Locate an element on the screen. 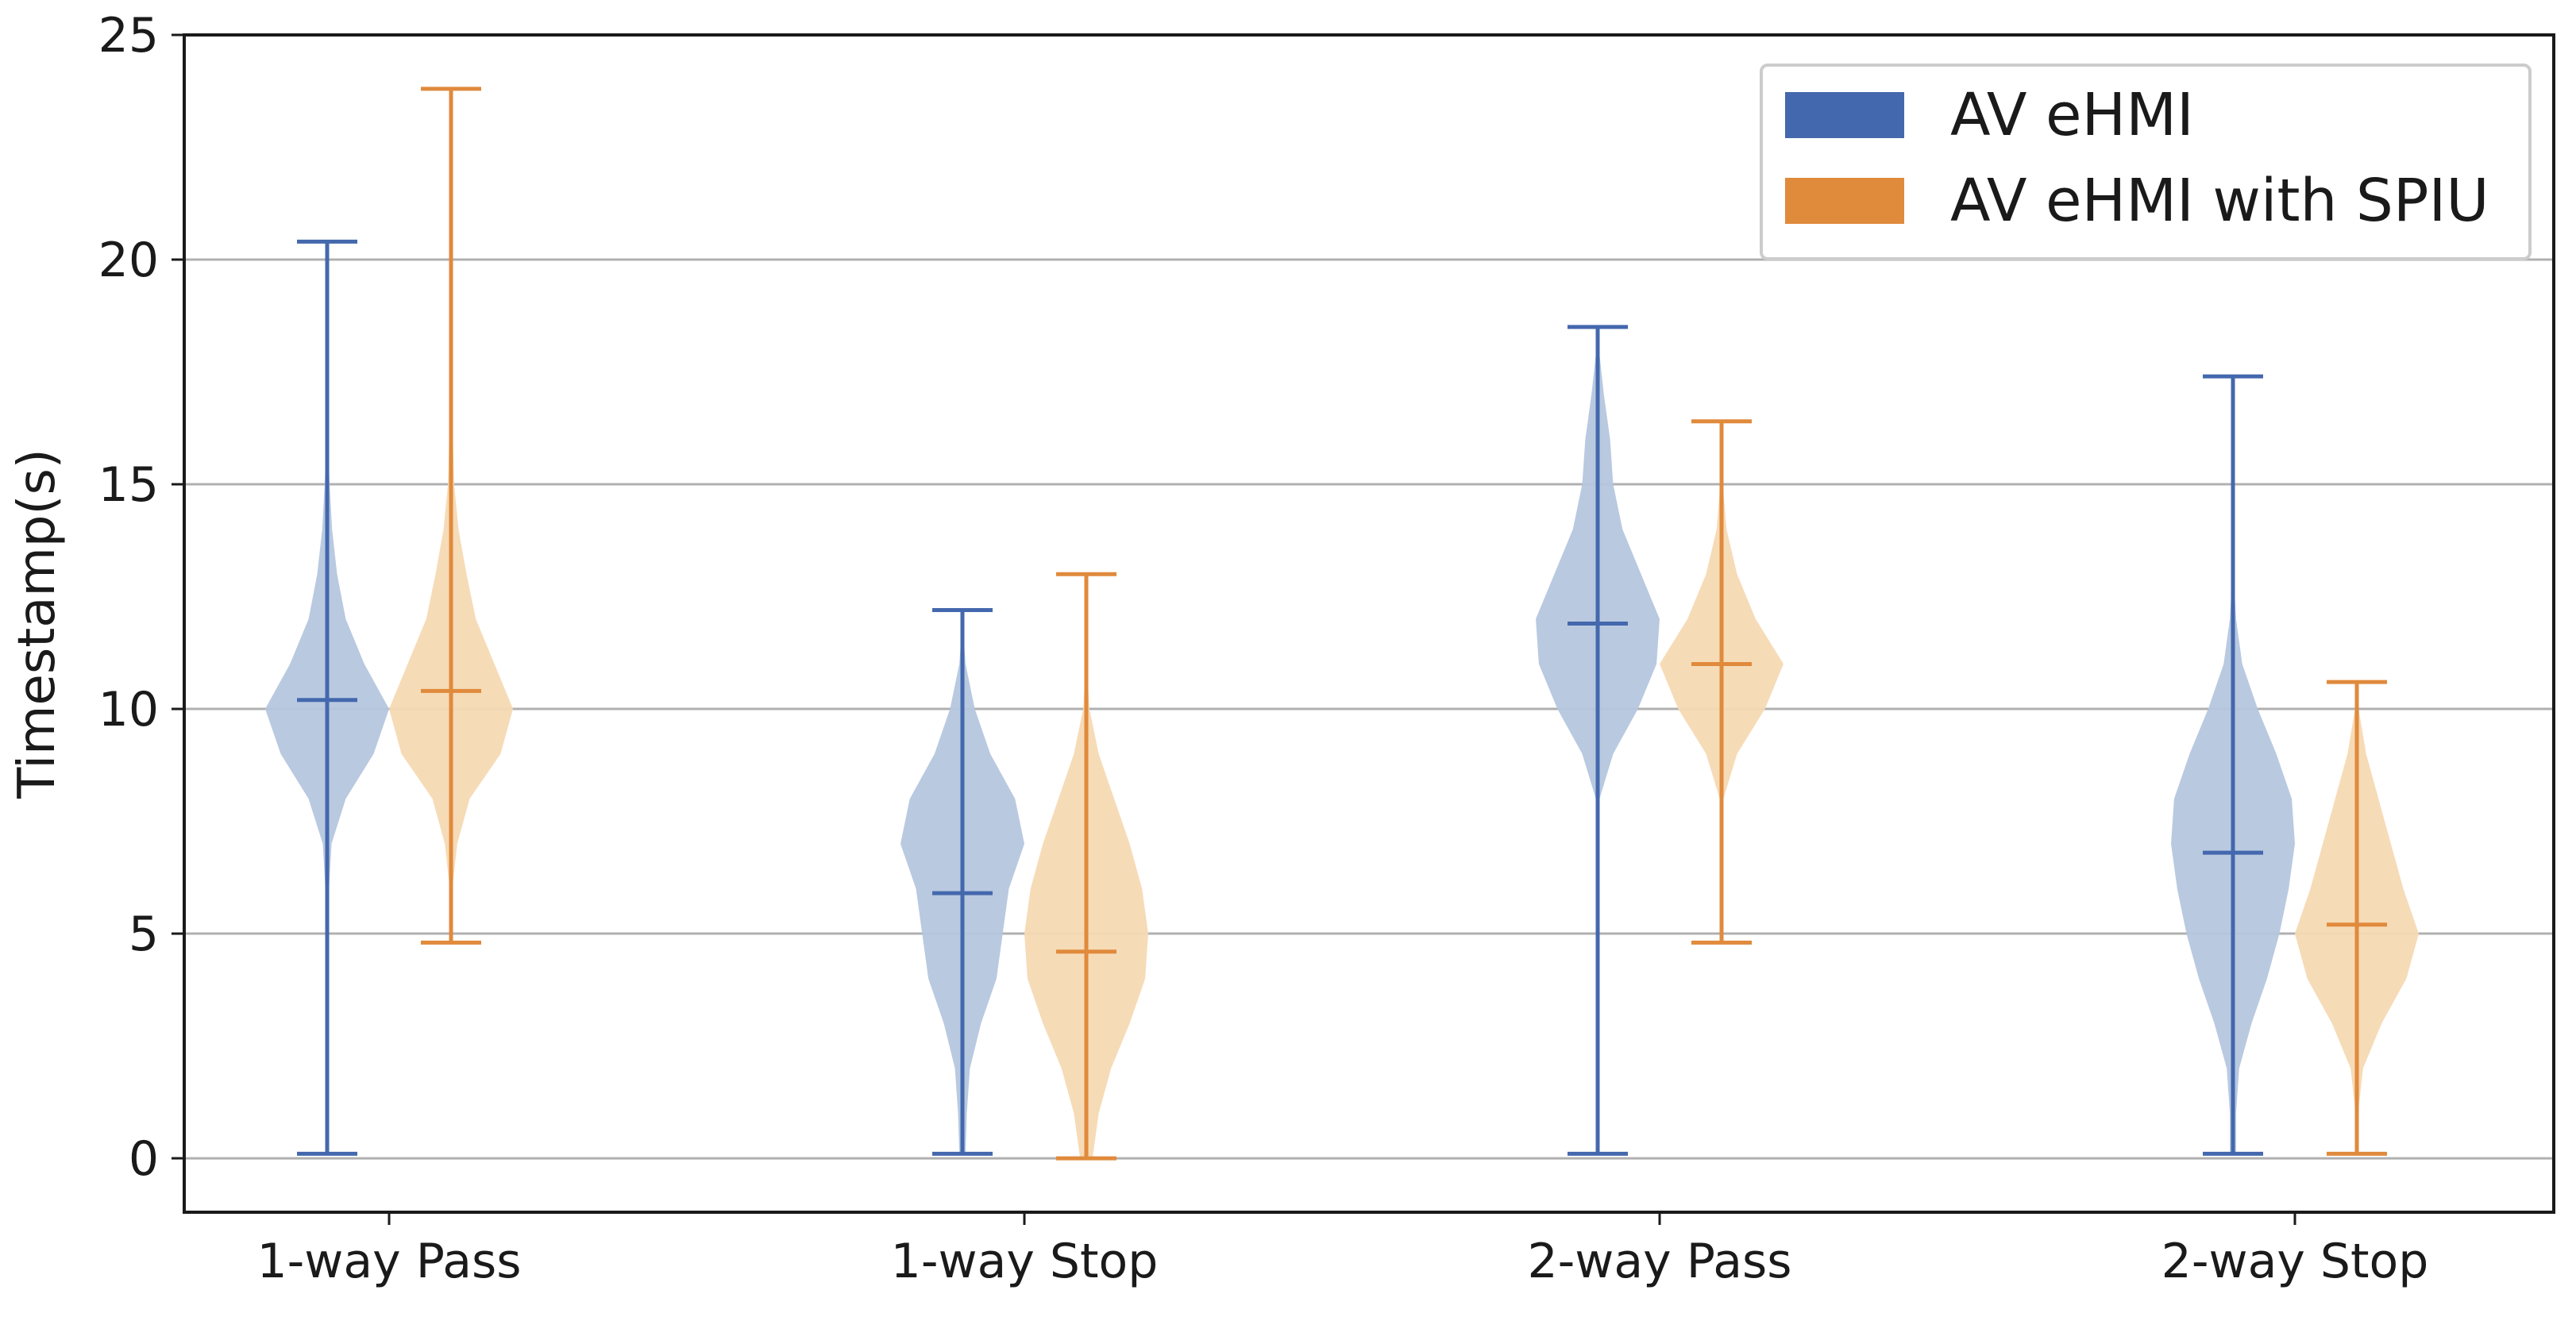 Image resolution: width=2576 pixels, height=1317 pixels. legend-label: AV eHMI is located at coordinates (2072, 115).